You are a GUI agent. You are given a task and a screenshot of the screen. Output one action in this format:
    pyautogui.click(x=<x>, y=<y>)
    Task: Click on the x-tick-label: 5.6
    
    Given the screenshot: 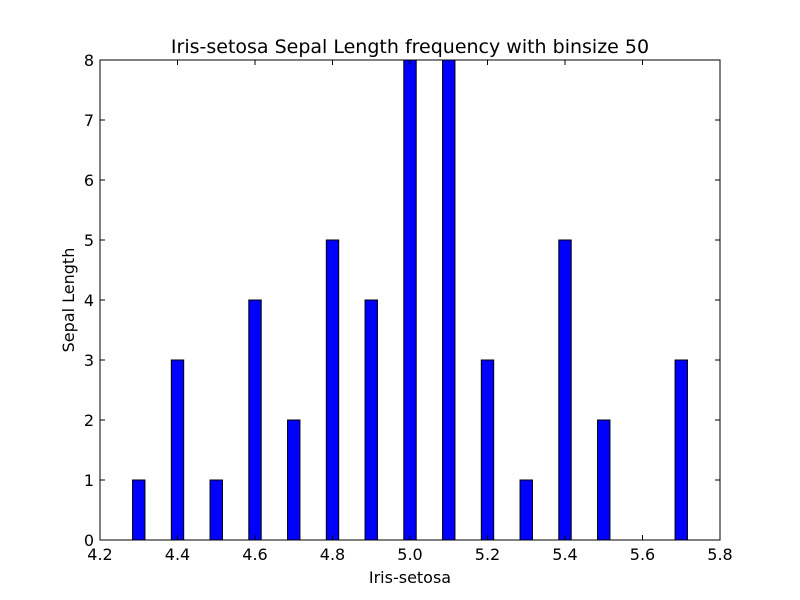 What is the action you would take?
    pyautogui.click(x=642, y=554)
    